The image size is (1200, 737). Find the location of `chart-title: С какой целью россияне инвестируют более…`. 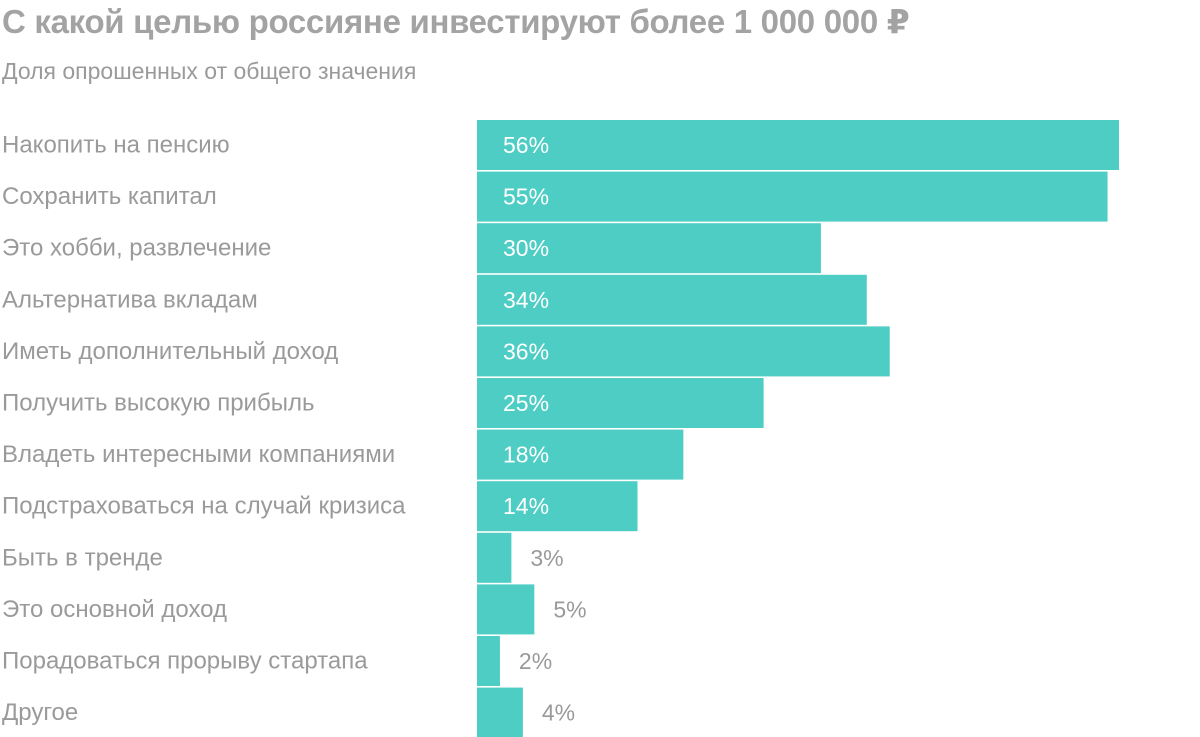

chart-title: С какой целью россияне инвестируют более… is located at coordinates (456, 21).